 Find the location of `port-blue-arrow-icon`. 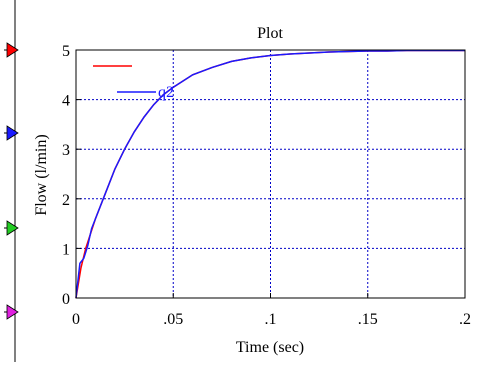

port-blue-arrow-icon is located at coordinates (12, 133).